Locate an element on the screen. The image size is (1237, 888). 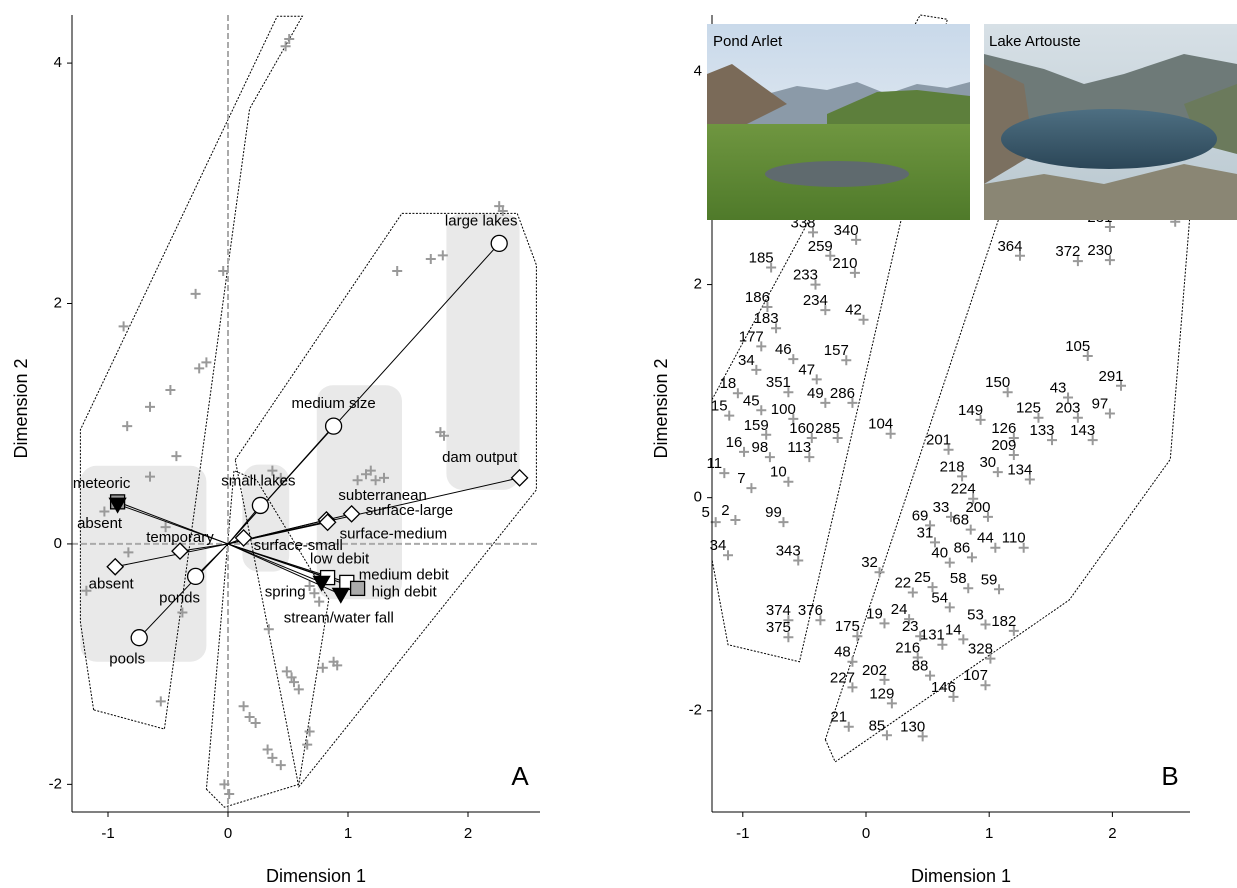
point-label: large lakes is located at coordinates (481, 220).